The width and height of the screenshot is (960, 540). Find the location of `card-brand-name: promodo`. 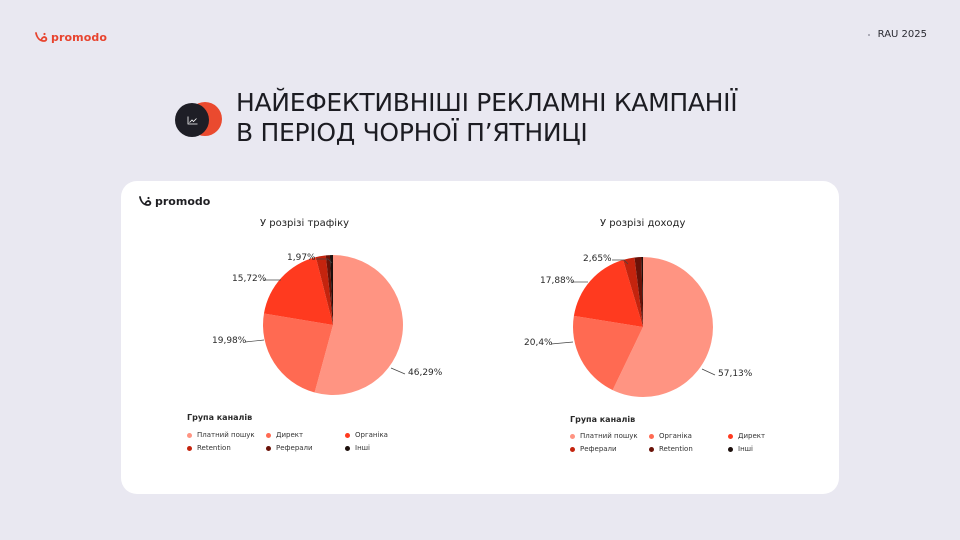

card-brand-name: promodo is located at coordinates (183, 201).